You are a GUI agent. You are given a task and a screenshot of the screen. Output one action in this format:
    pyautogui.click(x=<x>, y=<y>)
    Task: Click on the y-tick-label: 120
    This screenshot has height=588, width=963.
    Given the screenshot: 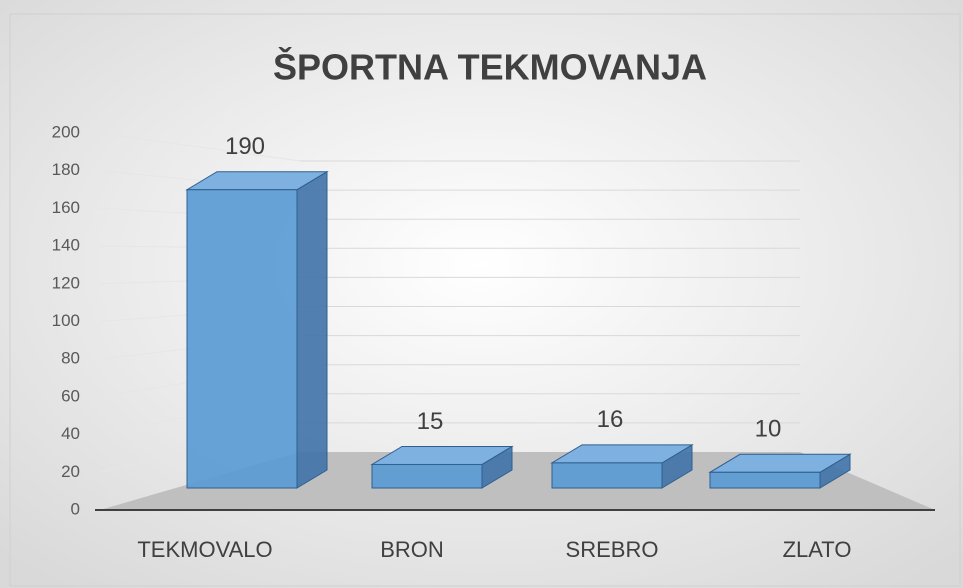 What is the action you would take?
    pyautogui.click(x=66, y=282)
    